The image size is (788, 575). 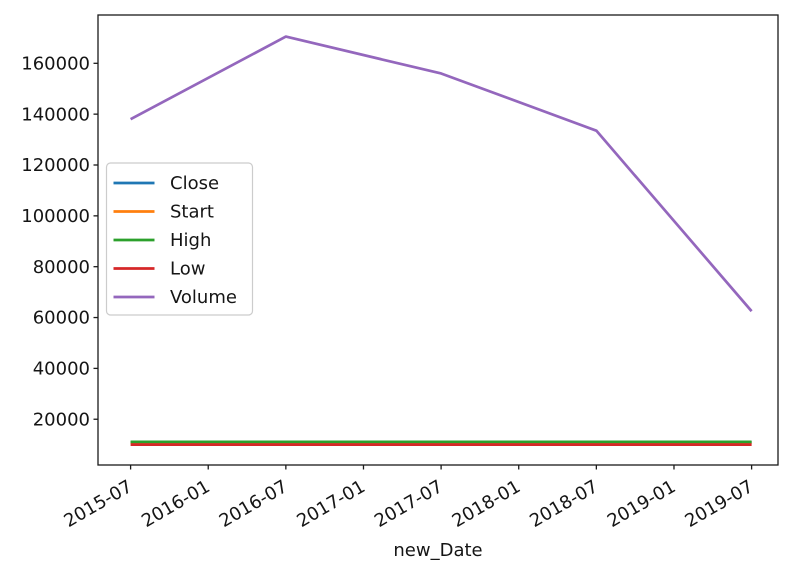 I want to click on legend-label-volume: Volume, so click(x=203, y=297).